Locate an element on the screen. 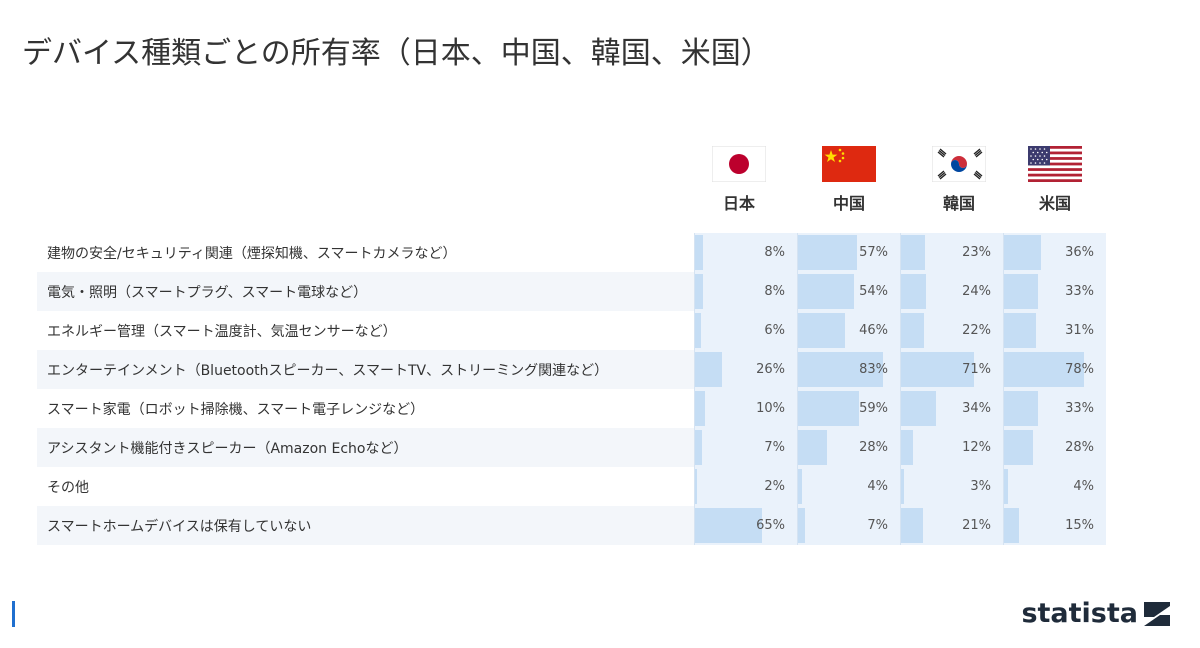 The height and width of the screenshot is (648, 1200). value-cell: 57% is located at coordinates (848, 252).